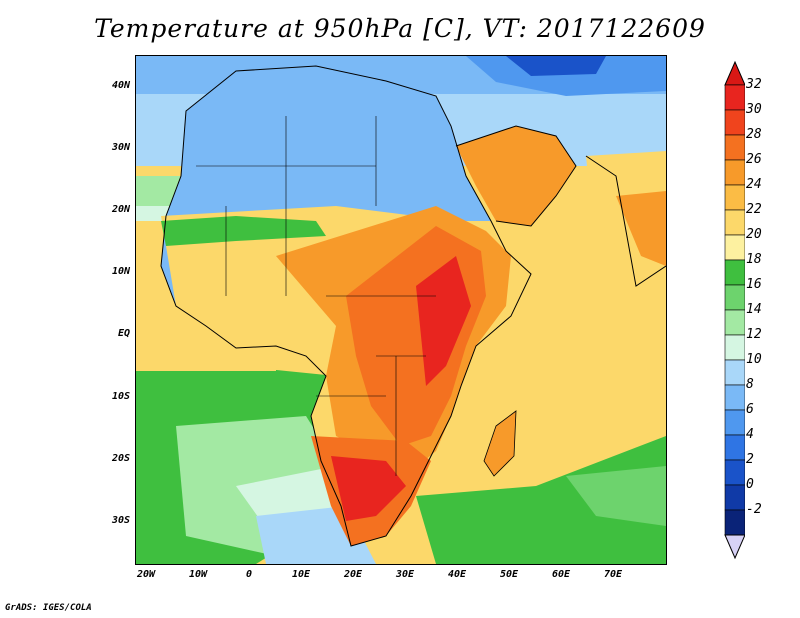 This screenshot has width=800, height=618. I want to click on colorbar-tick-label: 26, so click(754, 159).